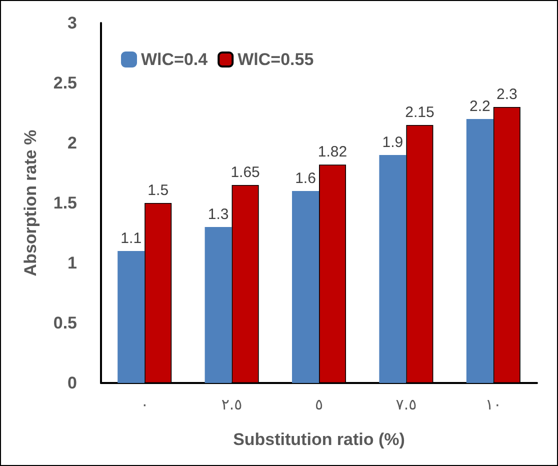  What do you see at coordinates (507, 94) in the screenshot?
I see `data-label: 2.3` at bounding box center [507, 94].